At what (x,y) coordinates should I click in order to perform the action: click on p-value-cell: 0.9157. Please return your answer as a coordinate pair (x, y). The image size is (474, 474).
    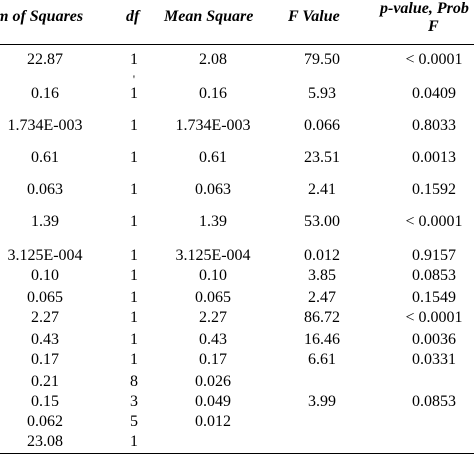
    Looking at the image, I should click on (434, 255).